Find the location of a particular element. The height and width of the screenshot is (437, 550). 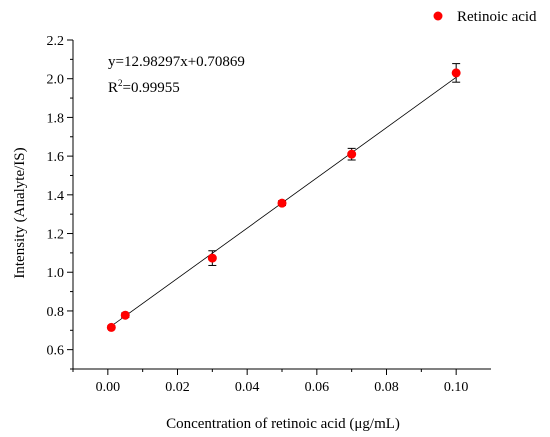

fit-equation: y=12.98297x+0.70869 is located at coordinates (176, 62).